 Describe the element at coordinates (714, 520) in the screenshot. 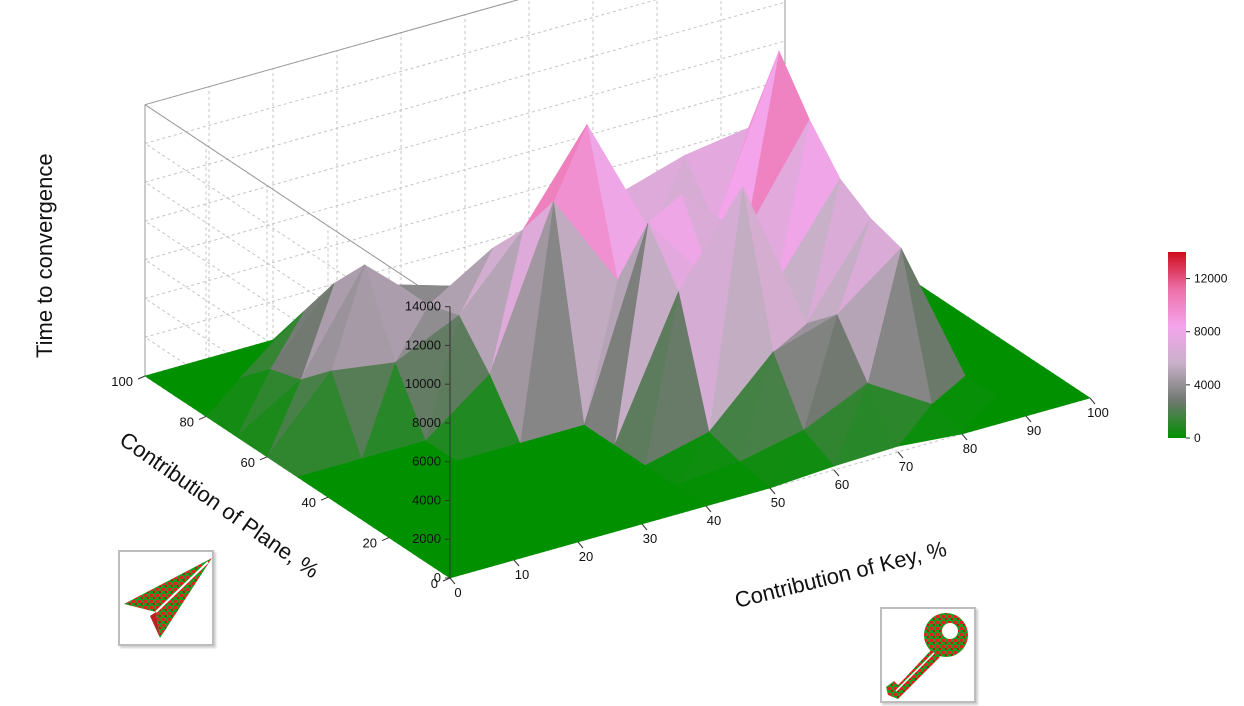

I see `x-tick-label: 40` at that location.